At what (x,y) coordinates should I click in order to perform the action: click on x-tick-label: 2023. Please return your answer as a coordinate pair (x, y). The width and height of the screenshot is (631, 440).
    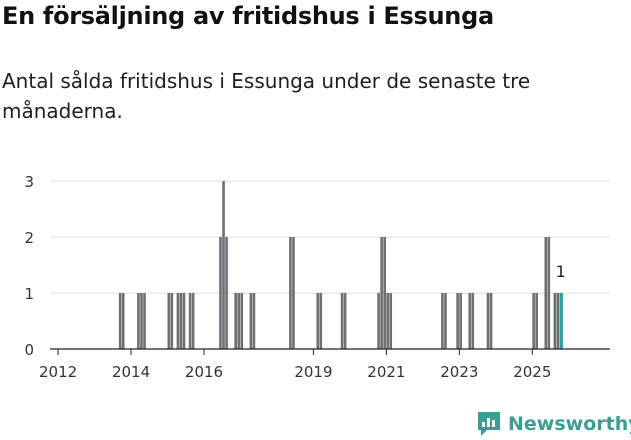
    Looking at the image, I should click on (459, 372).